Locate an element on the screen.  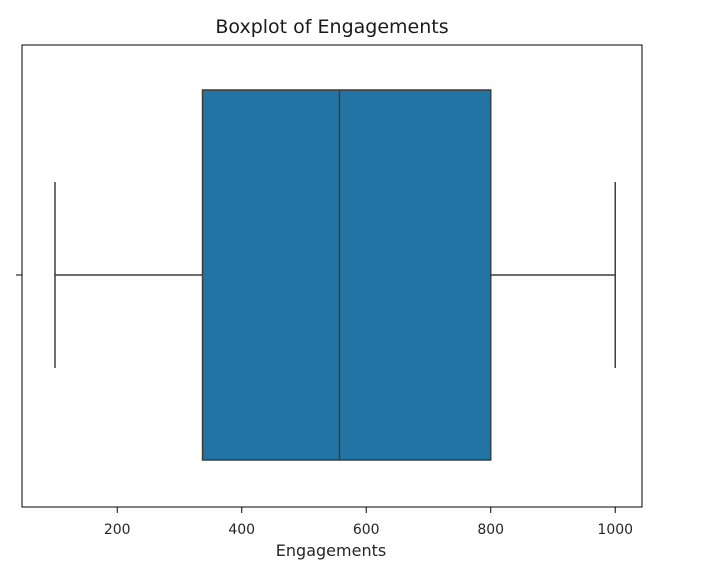
x-tick-label: 1000 is located at coordinates (615, 530).